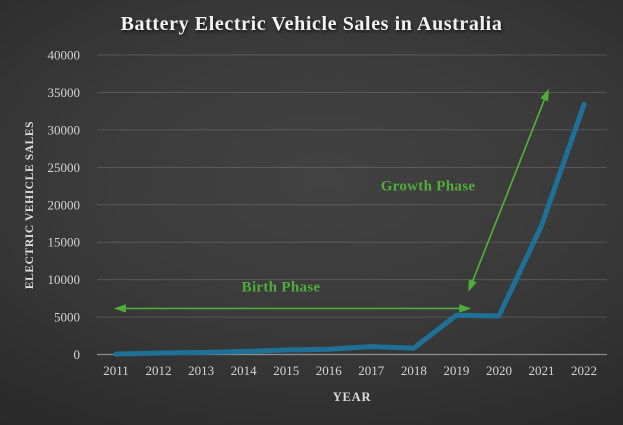 Image resolution: width=623 pixels, height=425 pixels. Describe the element at coordinates (64, 129) in the screenshot. I see `y-tick-label: 30000` at that location.